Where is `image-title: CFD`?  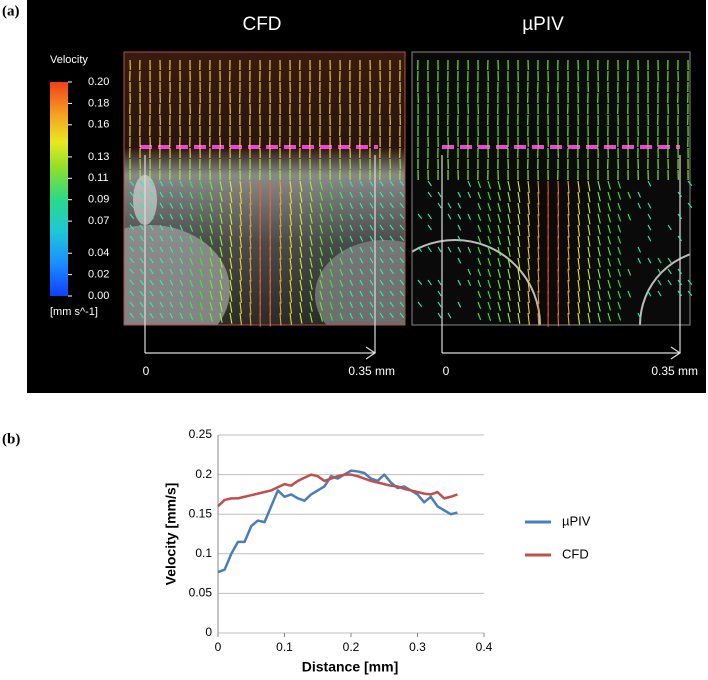
image-title: CFD is located at coordinates (261, 24).